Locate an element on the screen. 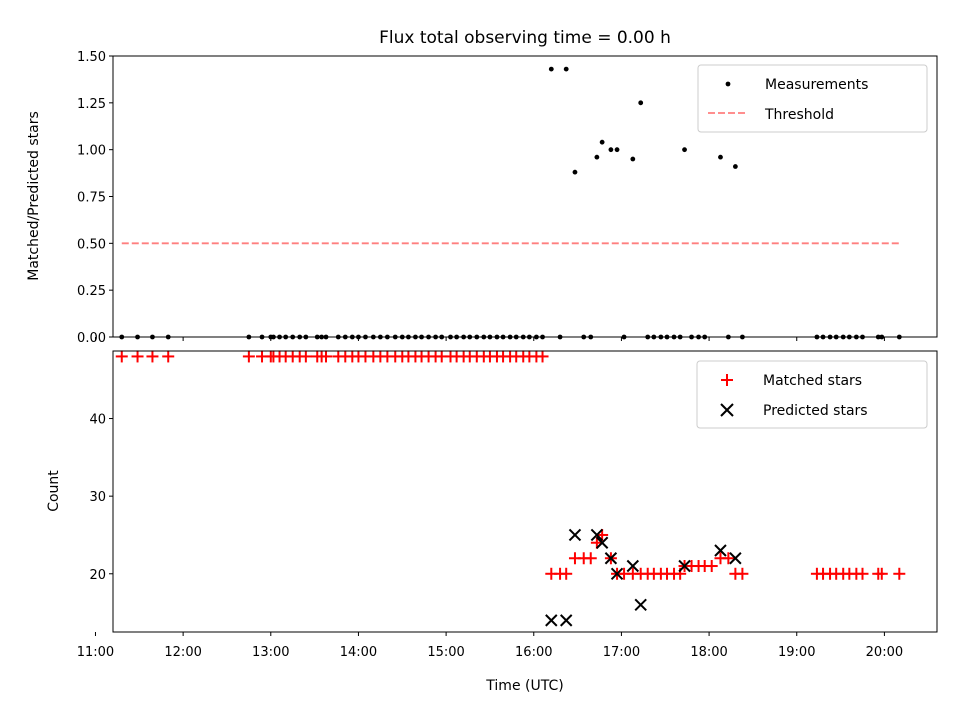 Image resolution: width=960 pixels, height=720 pixels. x-tick-label: 18:00 is located at coordinates (708, 652).